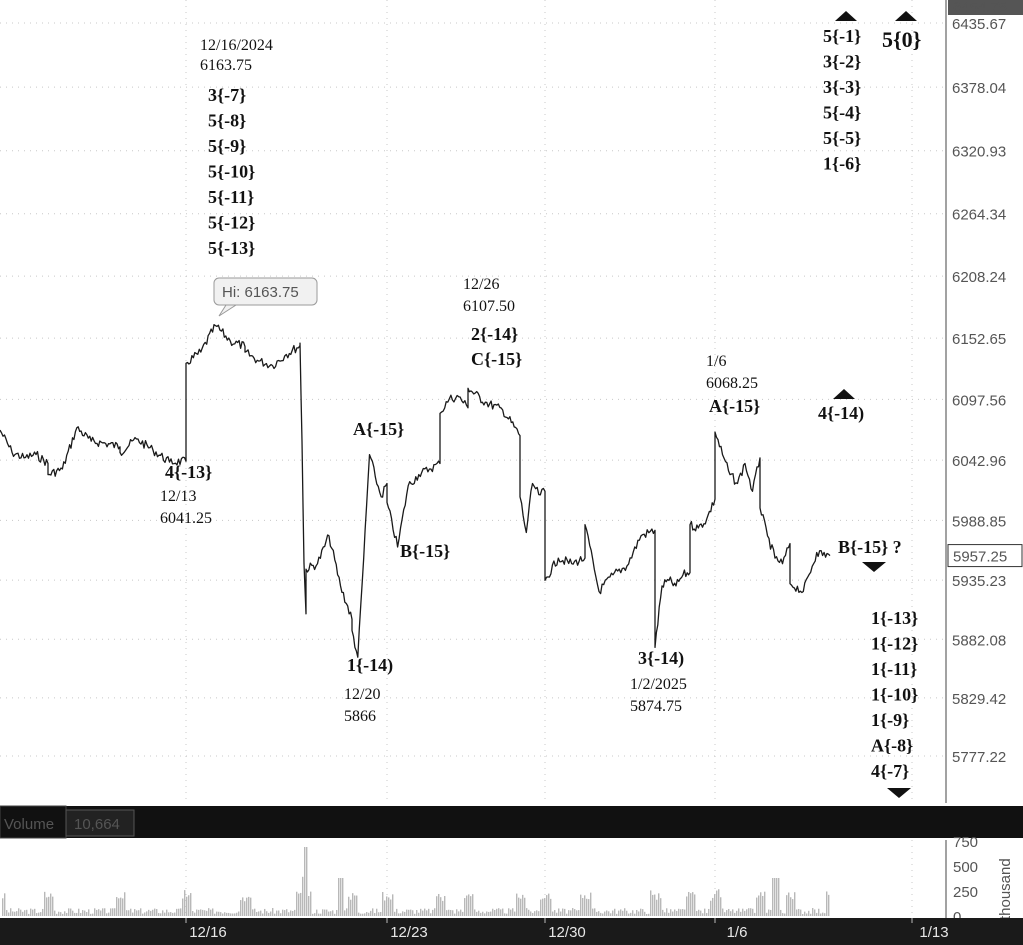 This screenshot has width=1023, height=945. What do you see at coordinates (890, 771) in the screenshot?
I see `annotation-label: 4{-7}` at bounding box center [890, 771].